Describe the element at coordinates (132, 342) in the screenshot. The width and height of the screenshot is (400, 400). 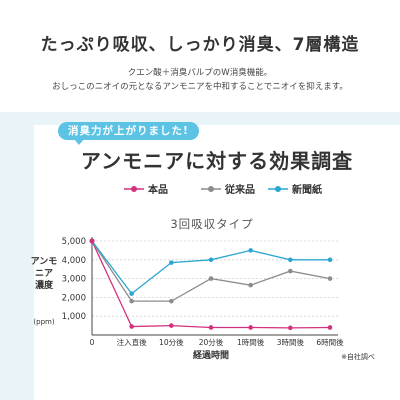
I see `x-tick-label: 注入直後` at that location.